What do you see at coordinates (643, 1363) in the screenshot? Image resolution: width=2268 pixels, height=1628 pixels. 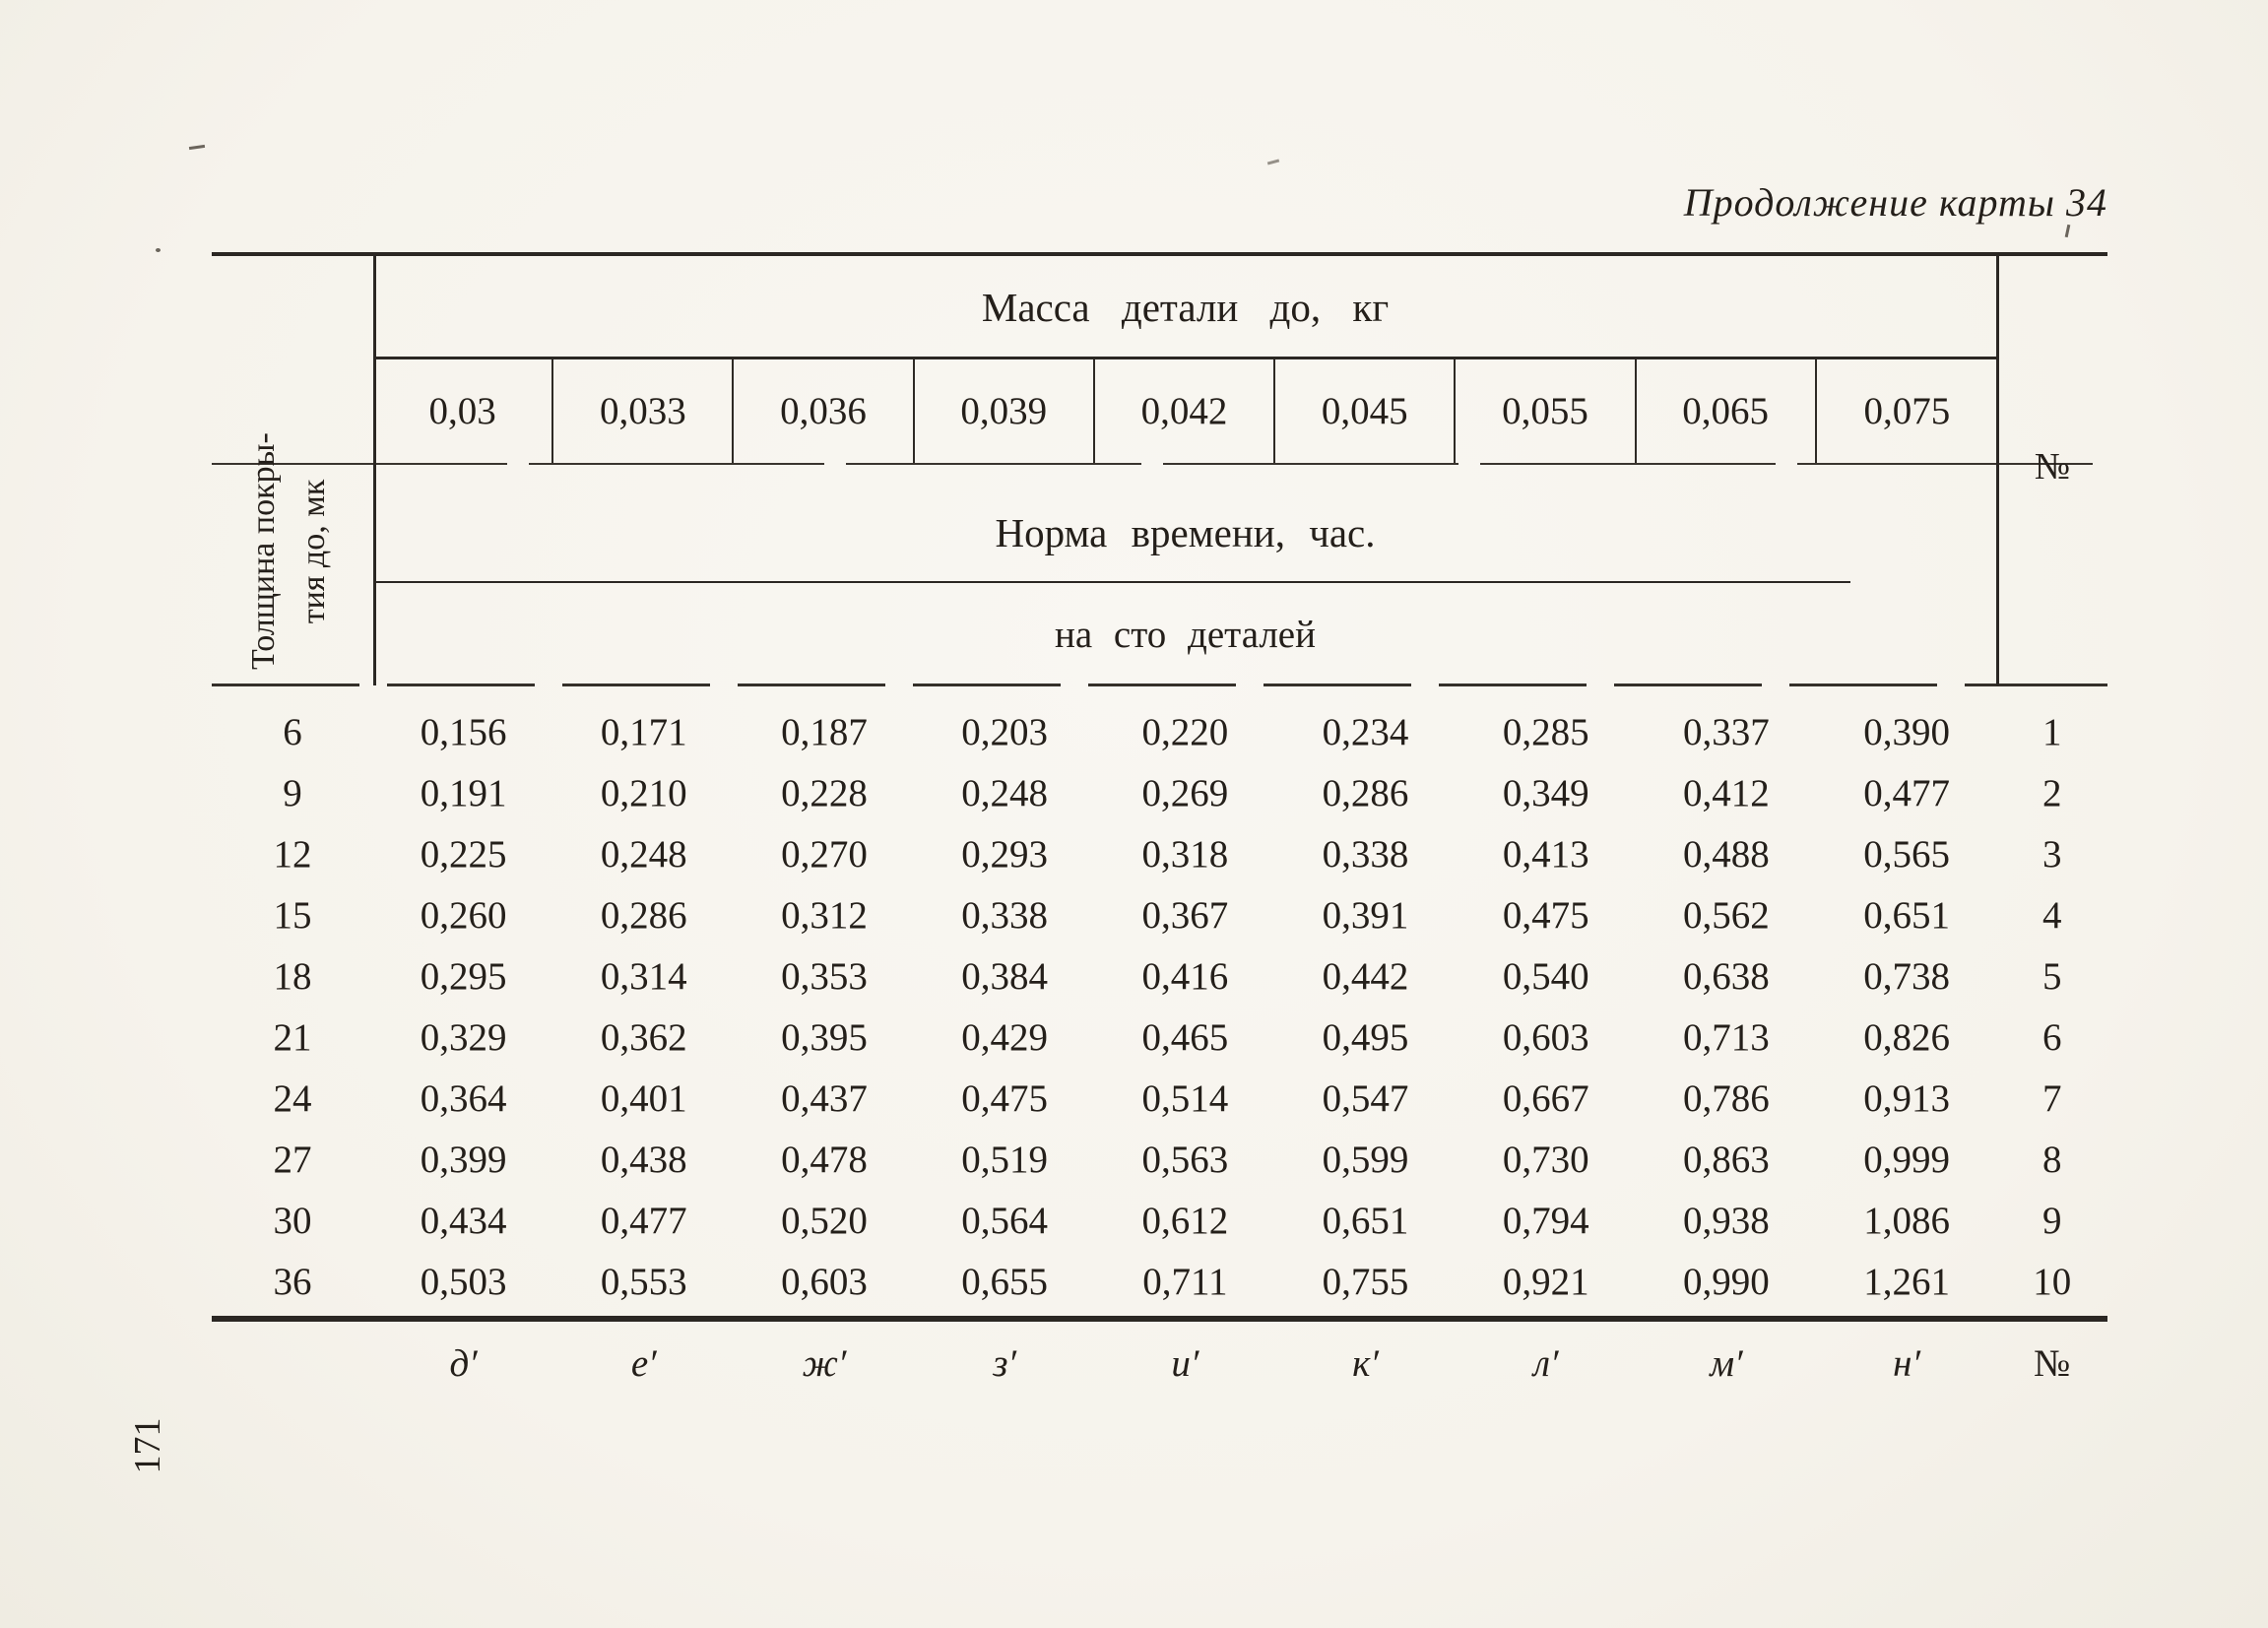 I see `column-letter: е′` at bounding box center [643, 1363].